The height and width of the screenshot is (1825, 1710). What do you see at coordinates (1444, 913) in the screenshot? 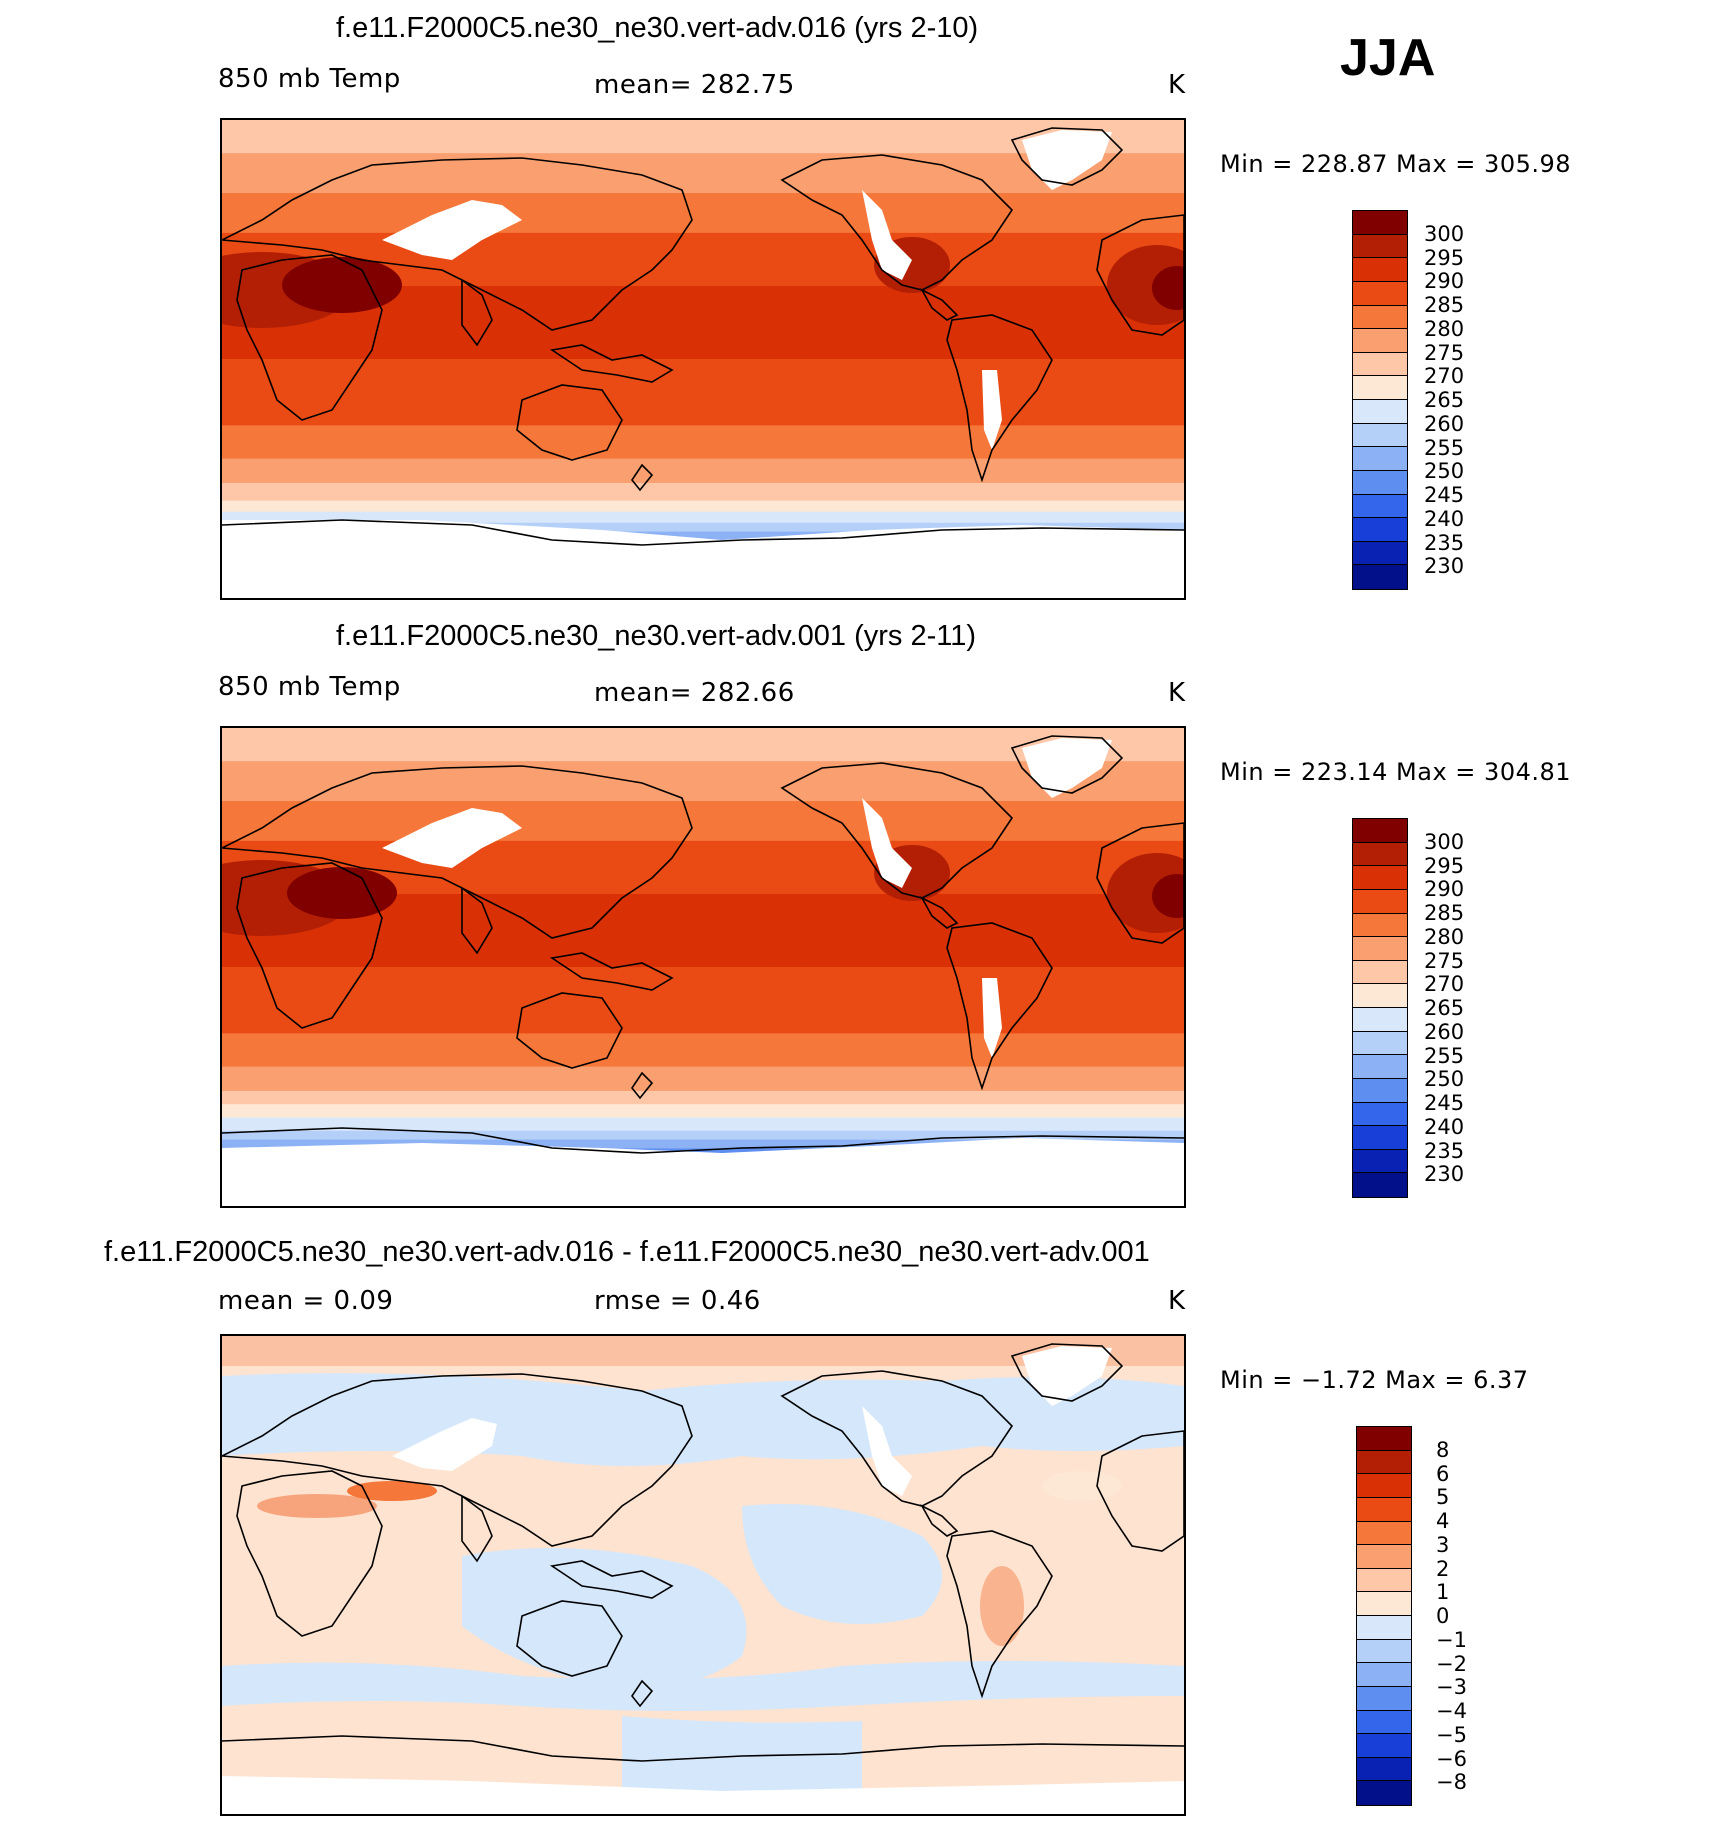
I see `colorbar-tick-label: 285` at bounding box center [1444, 913].